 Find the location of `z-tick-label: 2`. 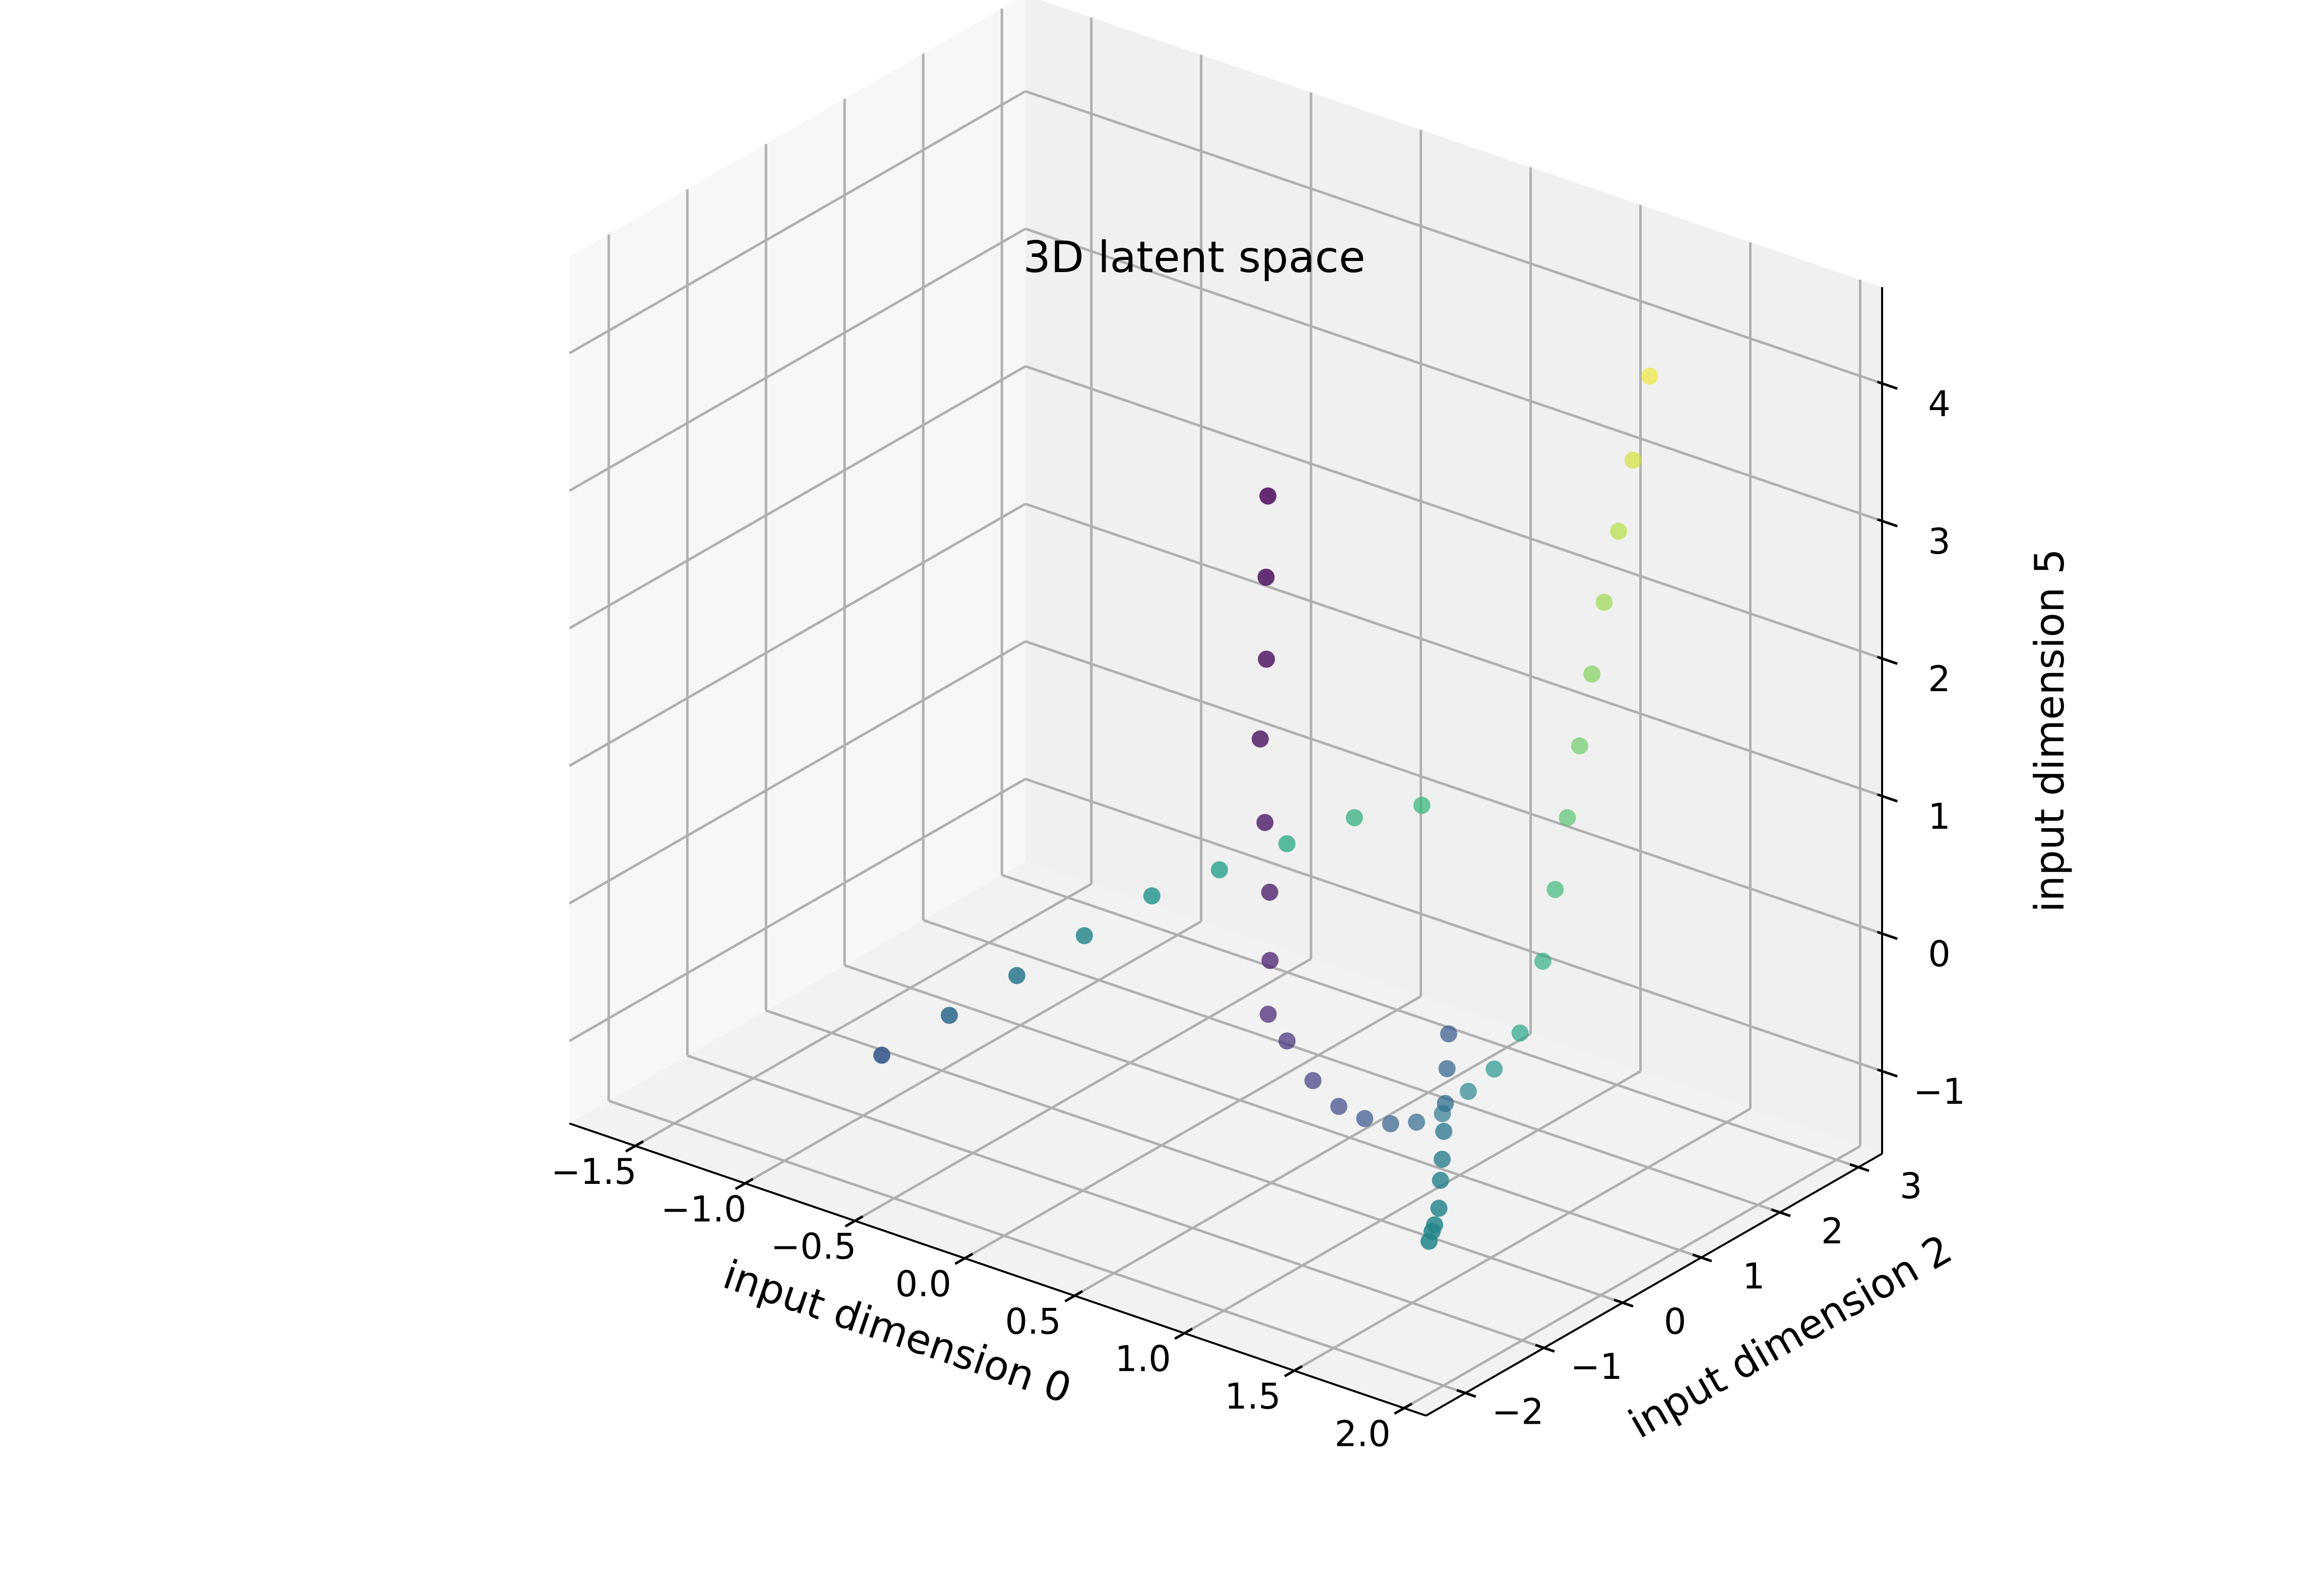

z-tick-label: 2 is located at coordinates (1939, 679).